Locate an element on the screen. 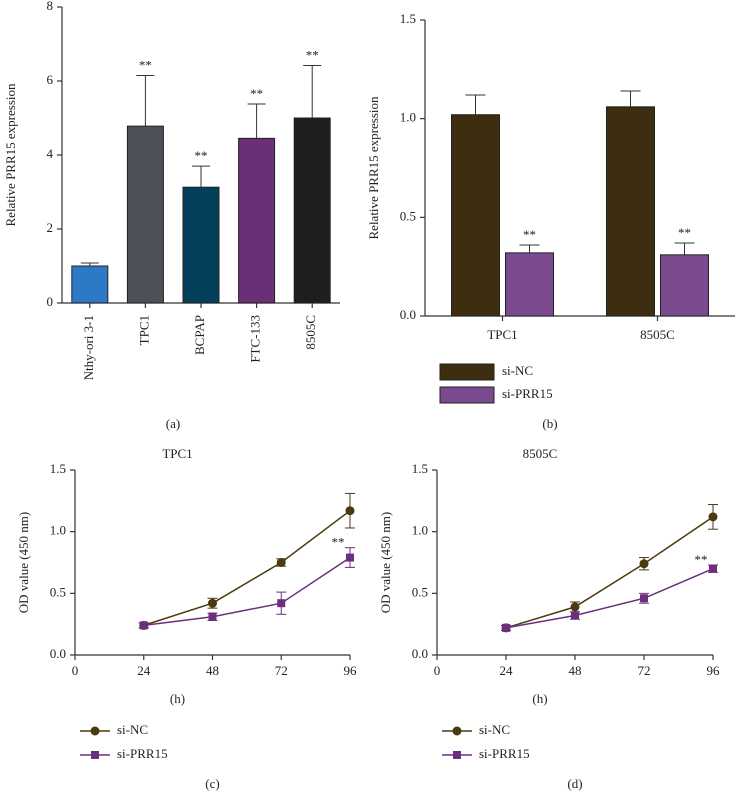 Image resolution: width=737 pixels, height=794 pixels. panel-label: (a) is located at coordinates (173, 423).